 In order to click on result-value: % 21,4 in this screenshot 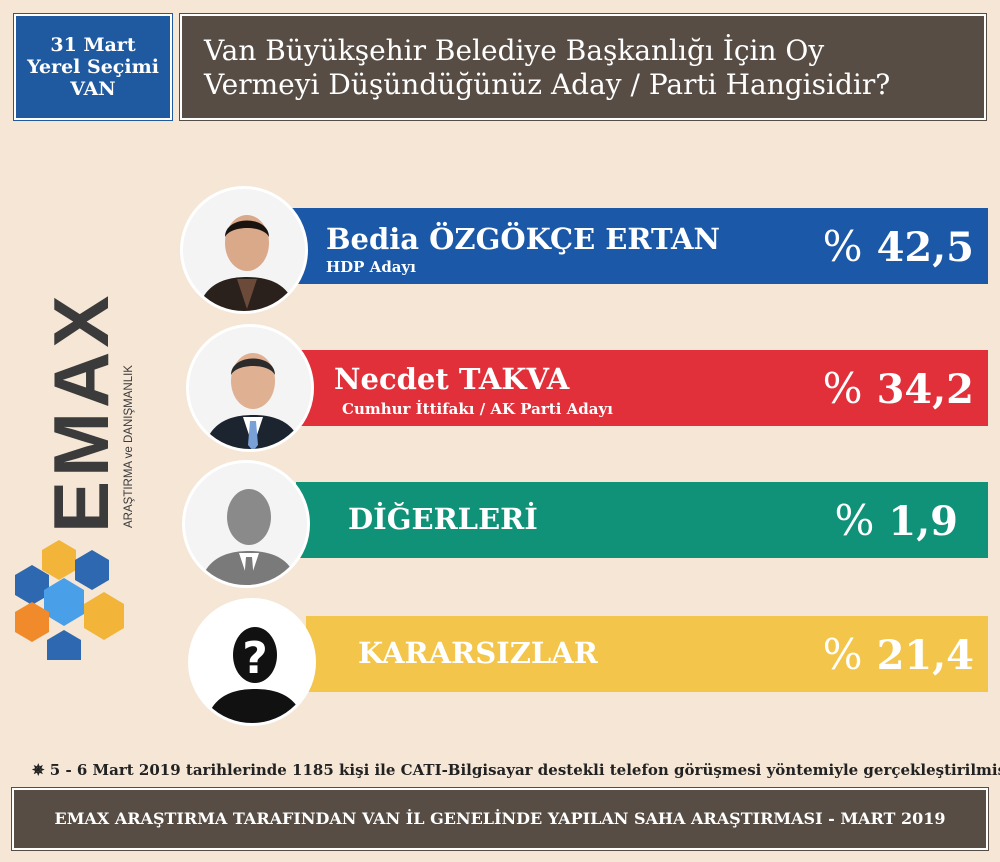, I will do `click(898, 654)`.